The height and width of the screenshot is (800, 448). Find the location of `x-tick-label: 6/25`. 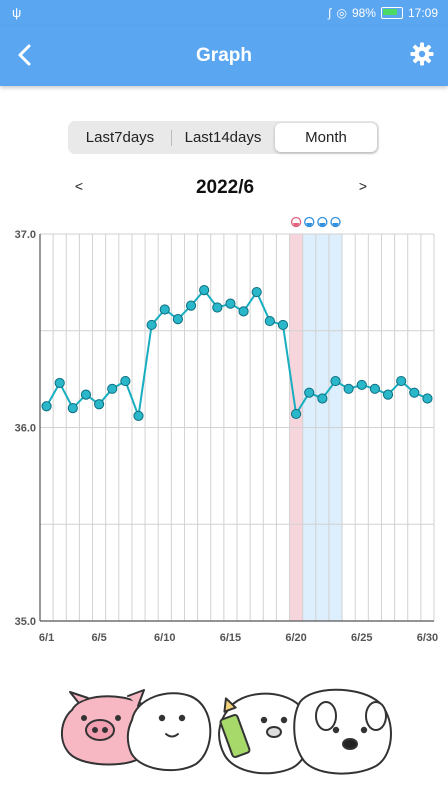

x-tick-label: 6/25 is located at coordinates (361, 638).